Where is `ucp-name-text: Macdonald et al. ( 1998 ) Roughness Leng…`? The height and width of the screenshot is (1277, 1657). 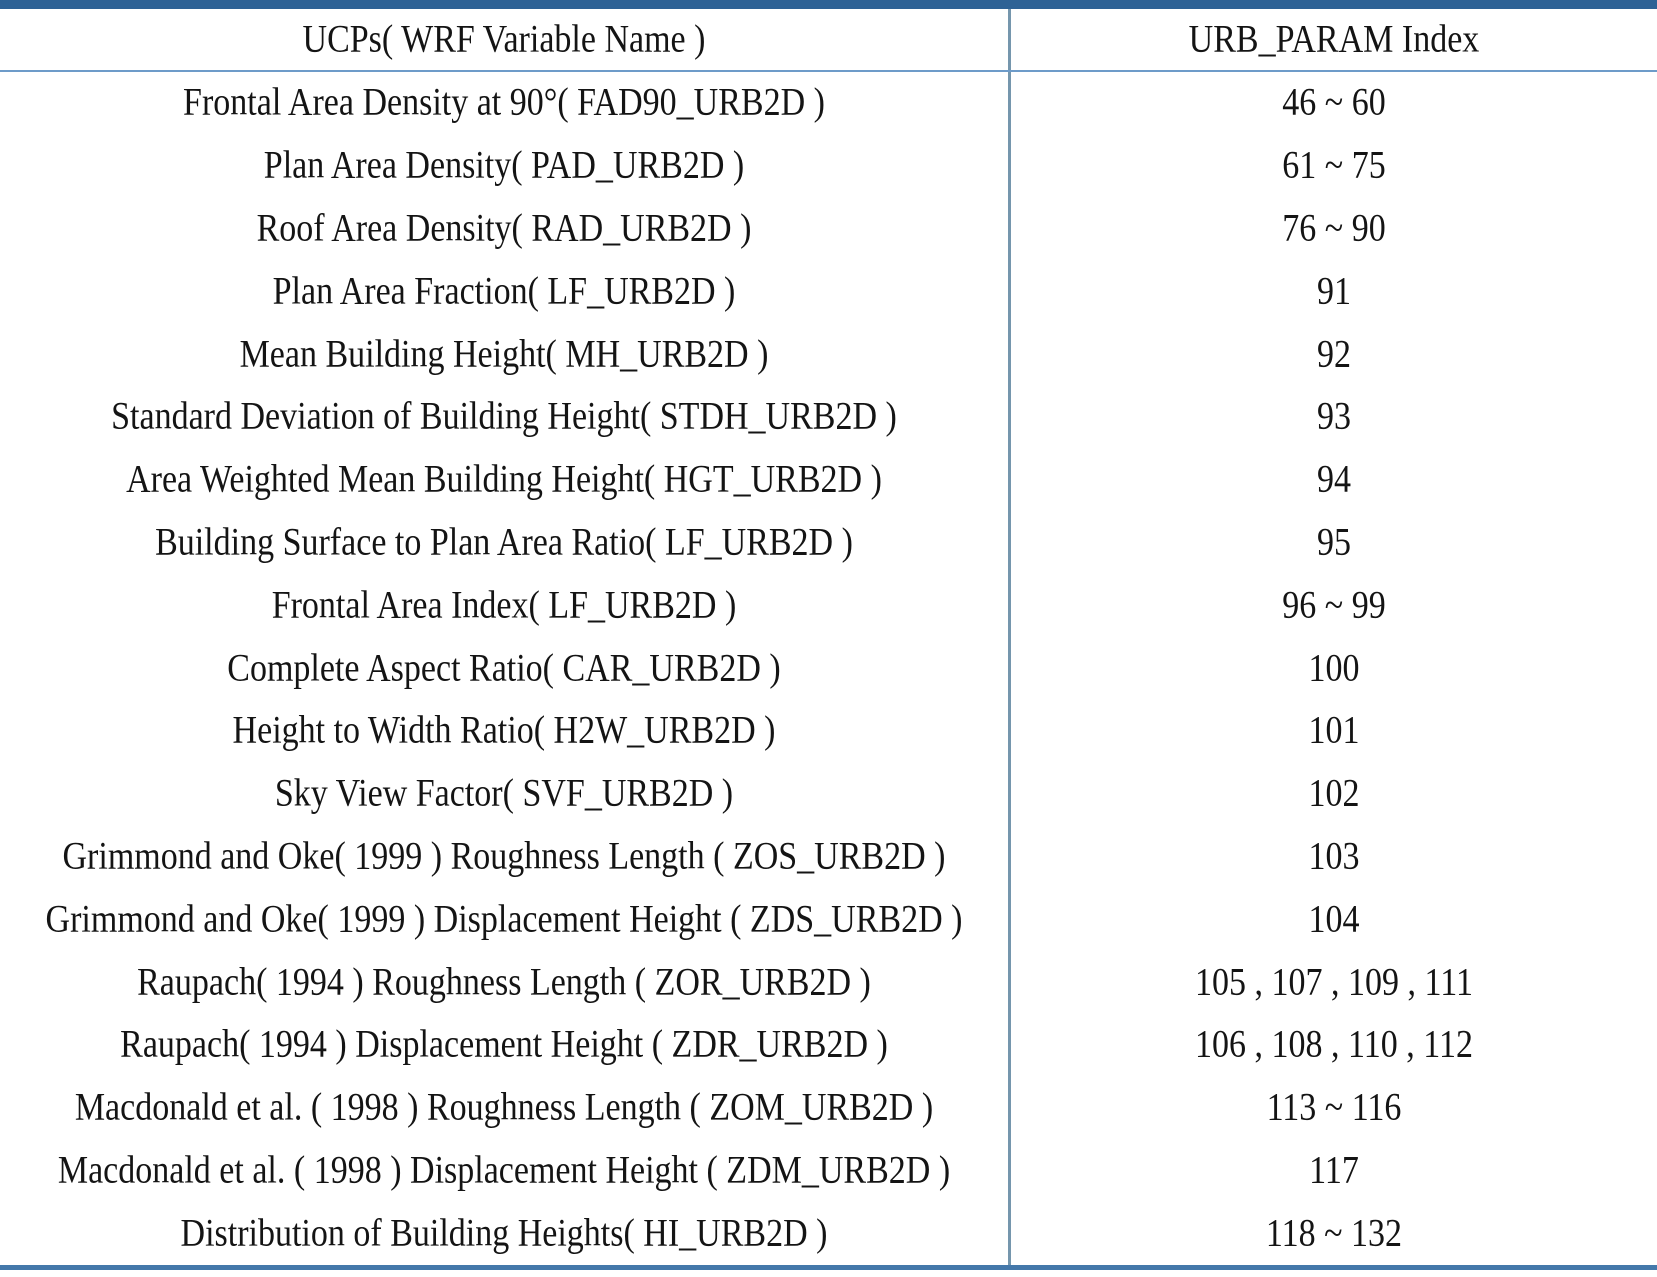
ucp-name-text: Macdonald et al. ( 1998 ) Roughness Leng… is located at coordinates (504, 1107).